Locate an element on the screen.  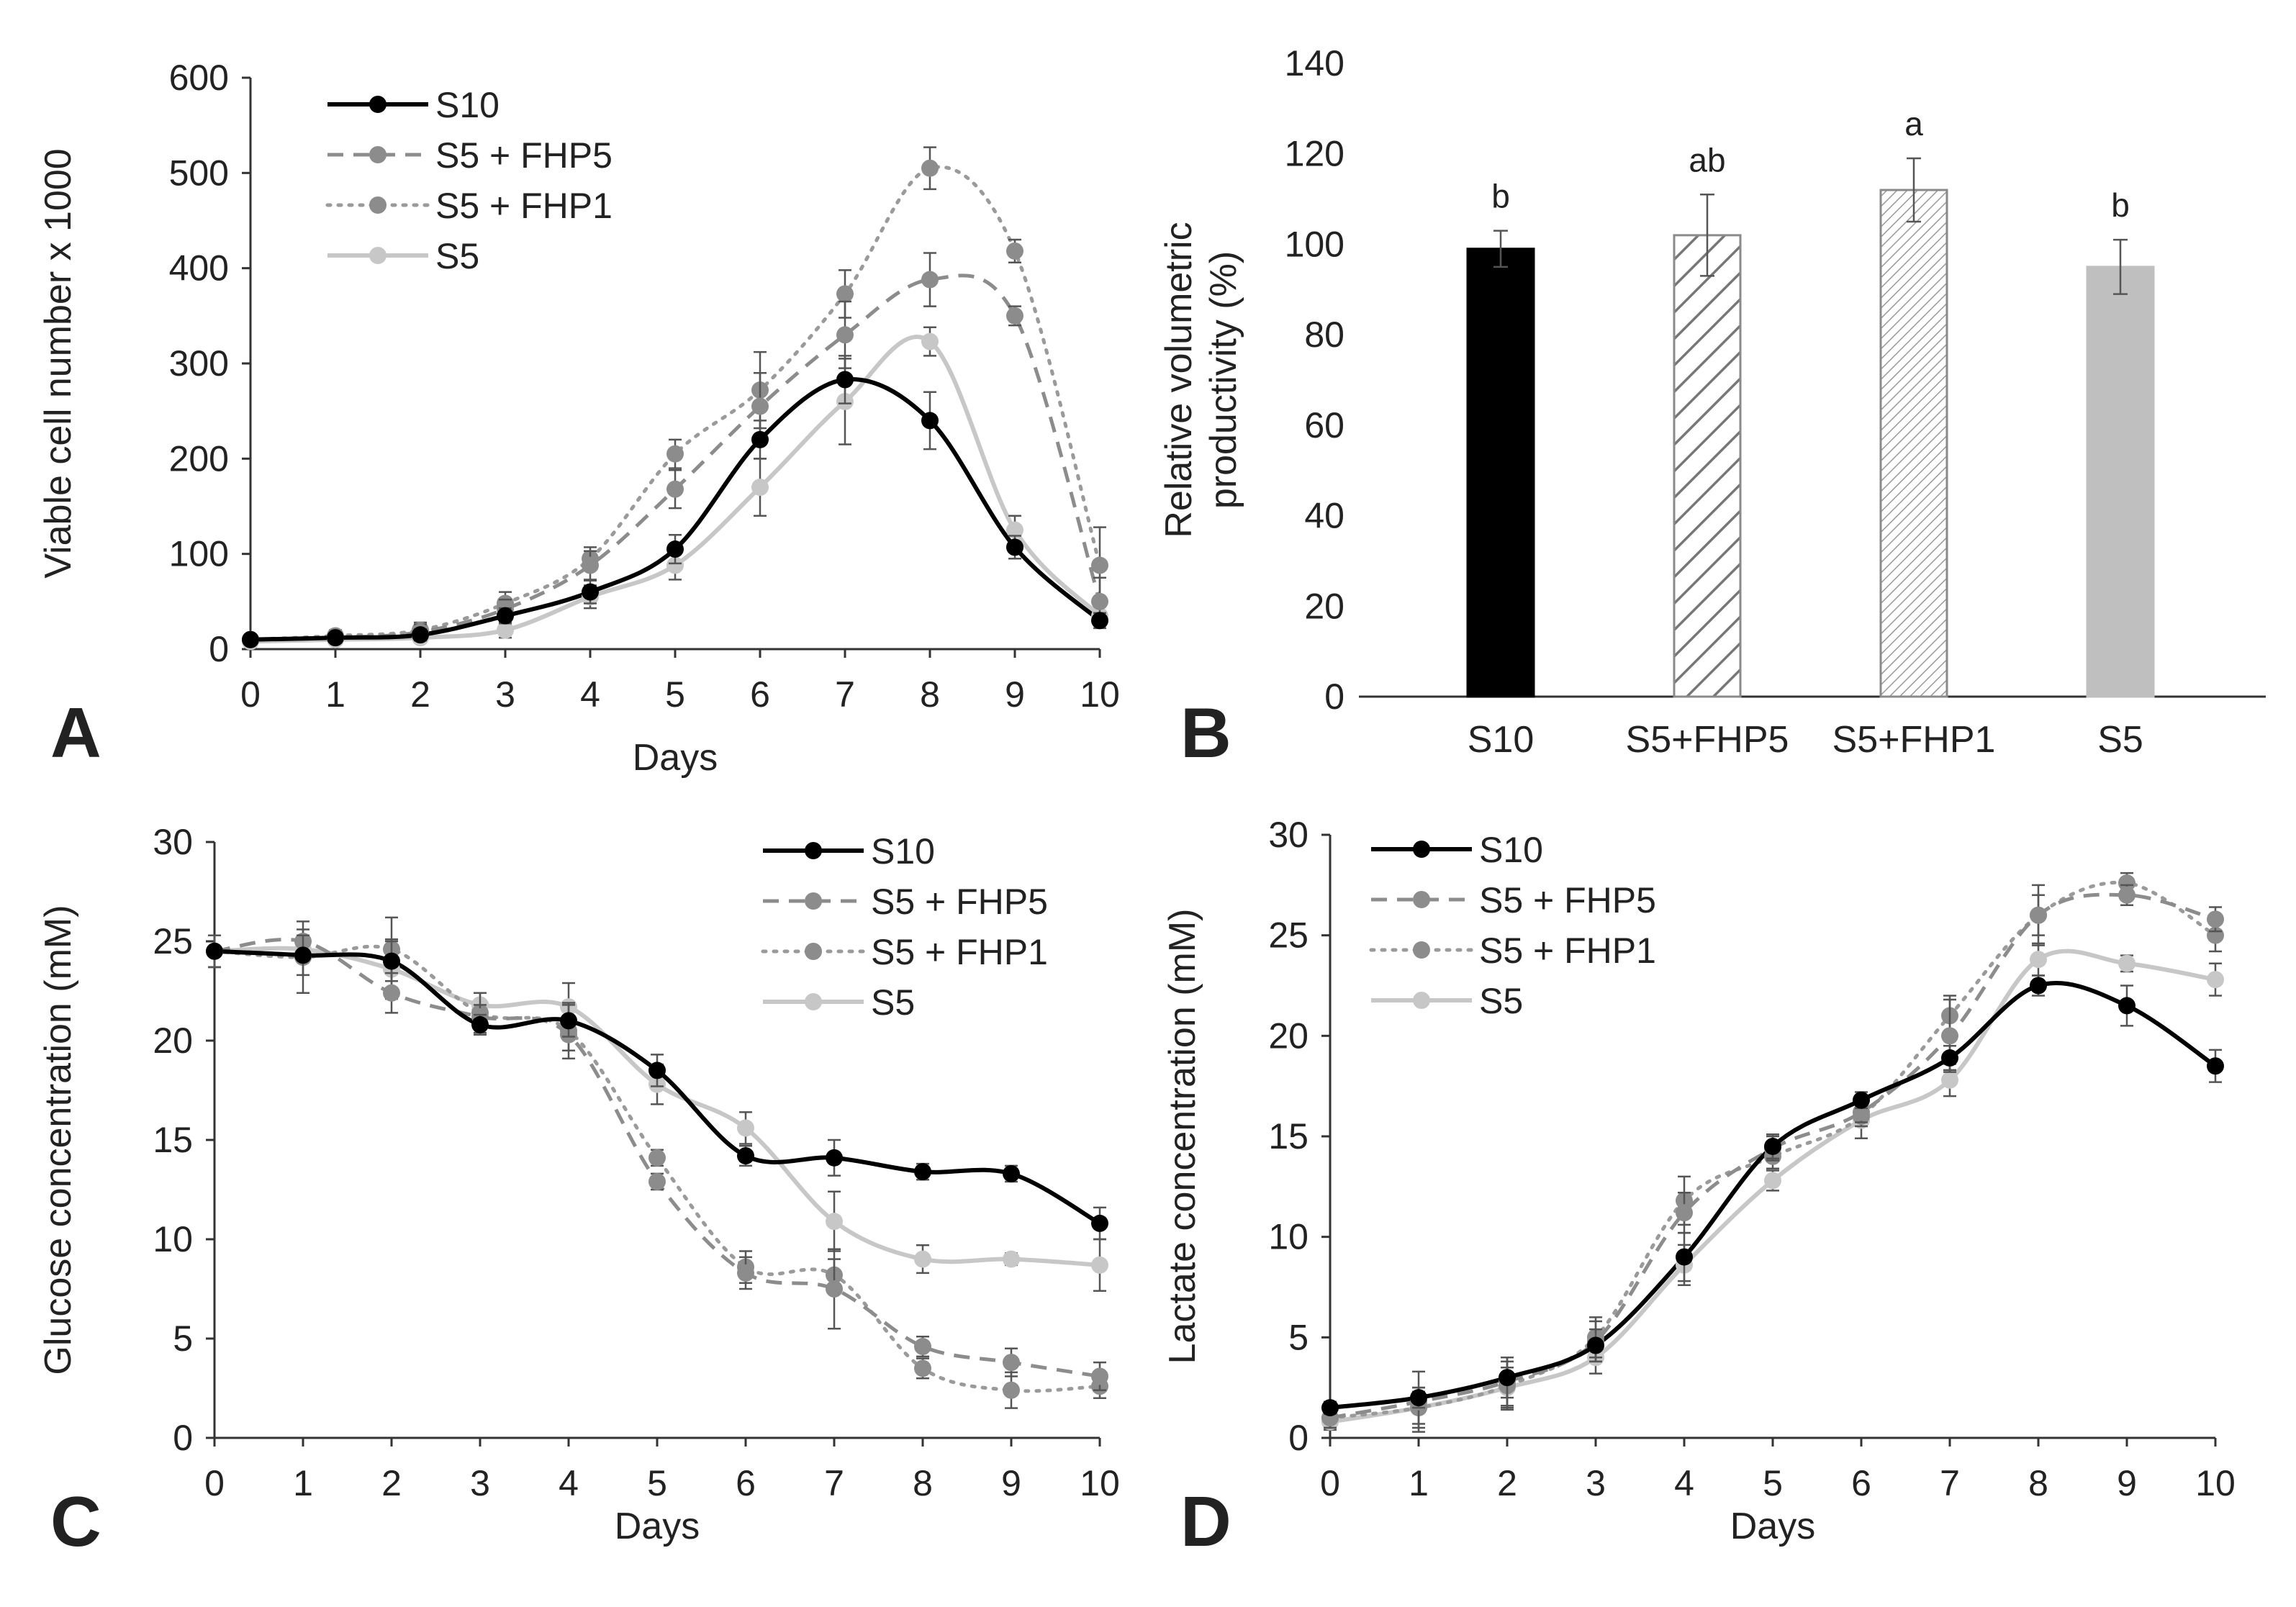
significance-label: b is located at coordinates (2120, 205).